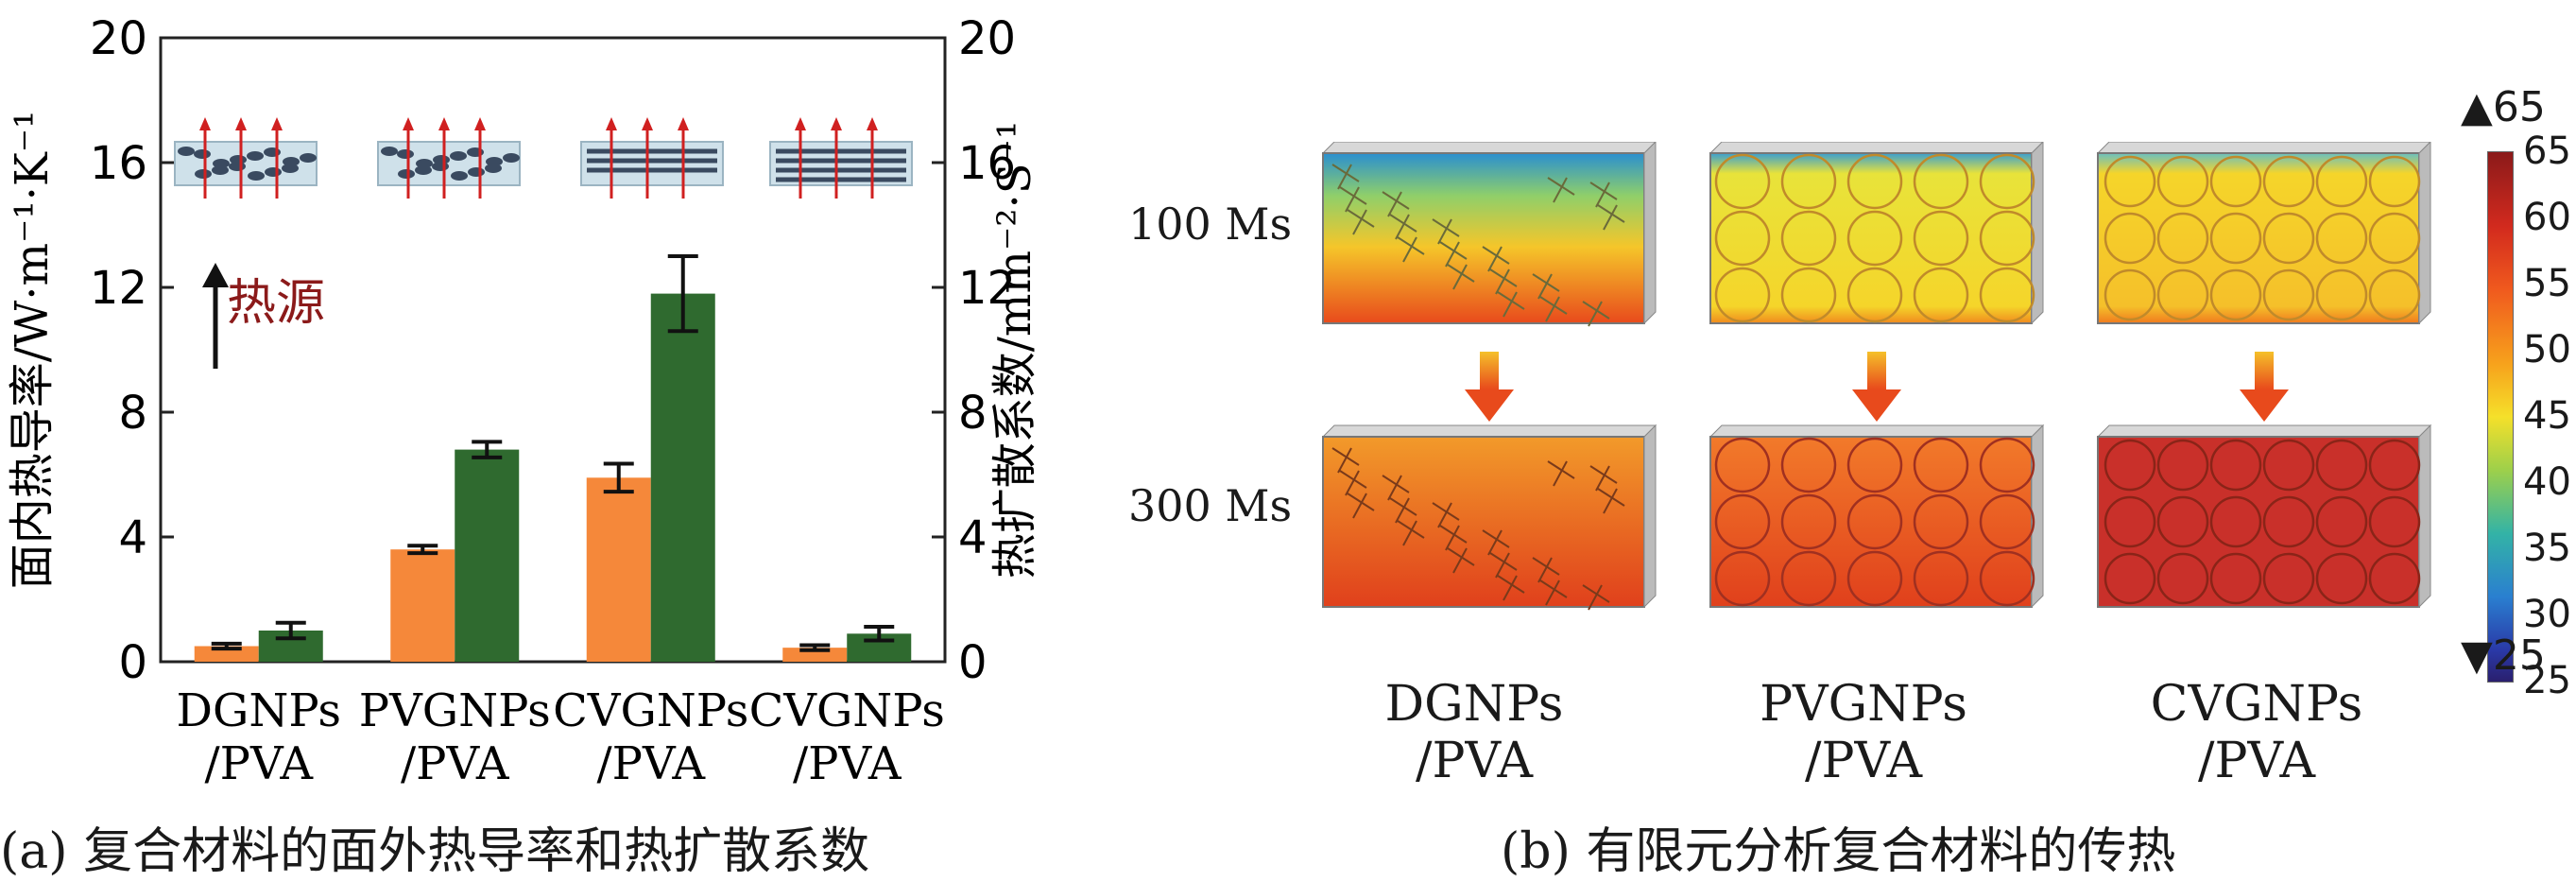 This screenshot has width=2576, height=882. I want to click on colorbar-tick-label: 50, so click(2547, 350).